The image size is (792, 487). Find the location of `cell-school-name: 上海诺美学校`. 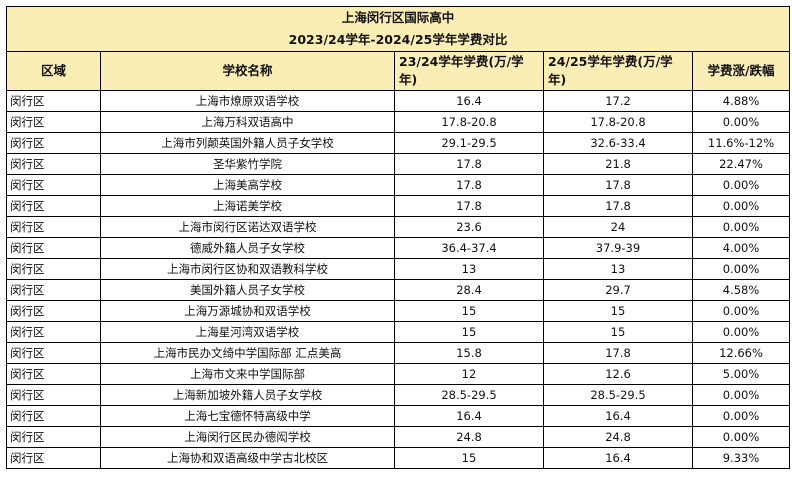

cell-school-name: 上海诺美学校 is located at coordinates (247, 206).